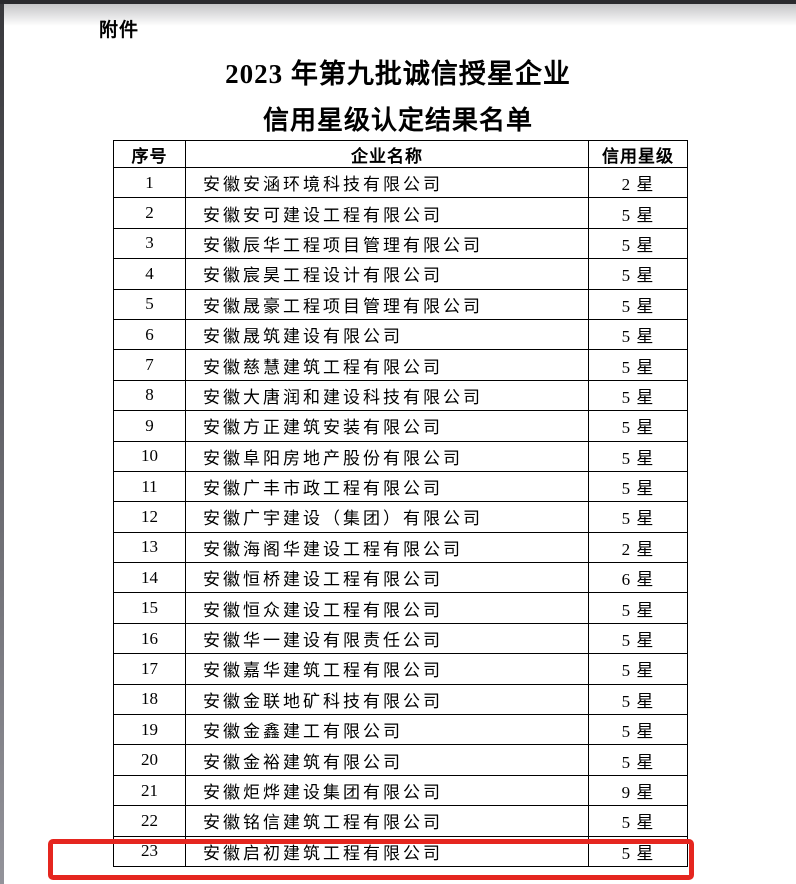  I want to click on table-row: 22 安徽铭信建筑工程有限公司 5 星, so click(400, 821).